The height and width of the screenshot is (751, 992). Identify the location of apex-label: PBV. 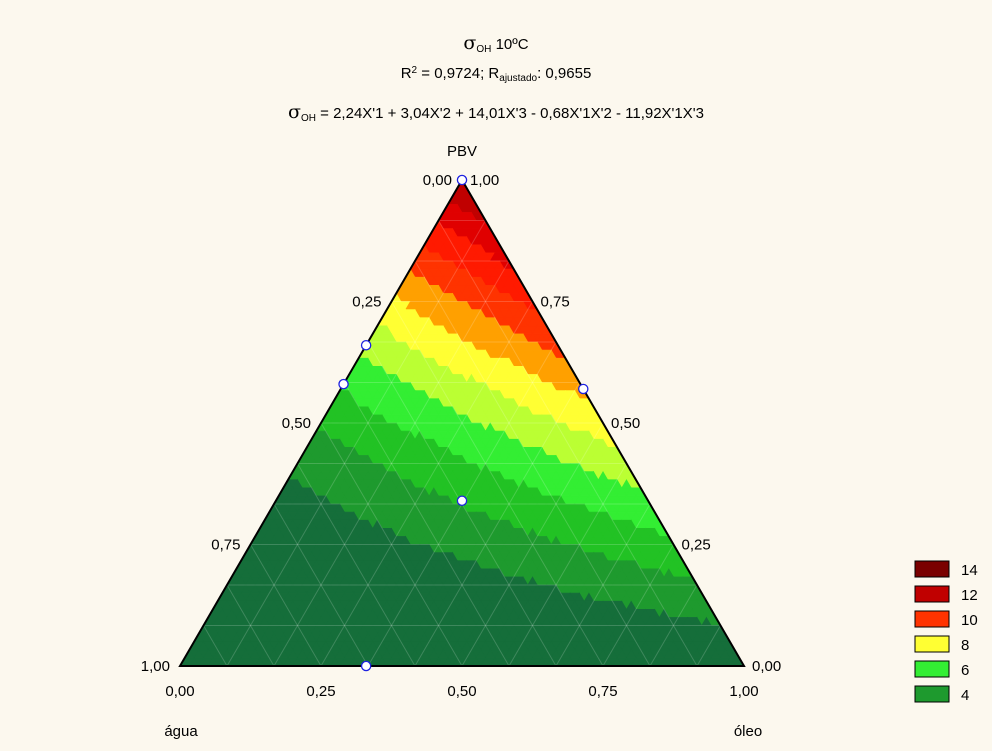
(462, 151).